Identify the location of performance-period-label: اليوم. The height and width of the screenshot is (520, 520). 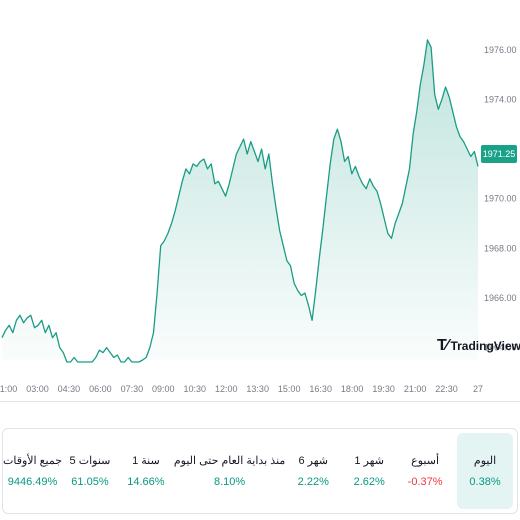
(485, 461).